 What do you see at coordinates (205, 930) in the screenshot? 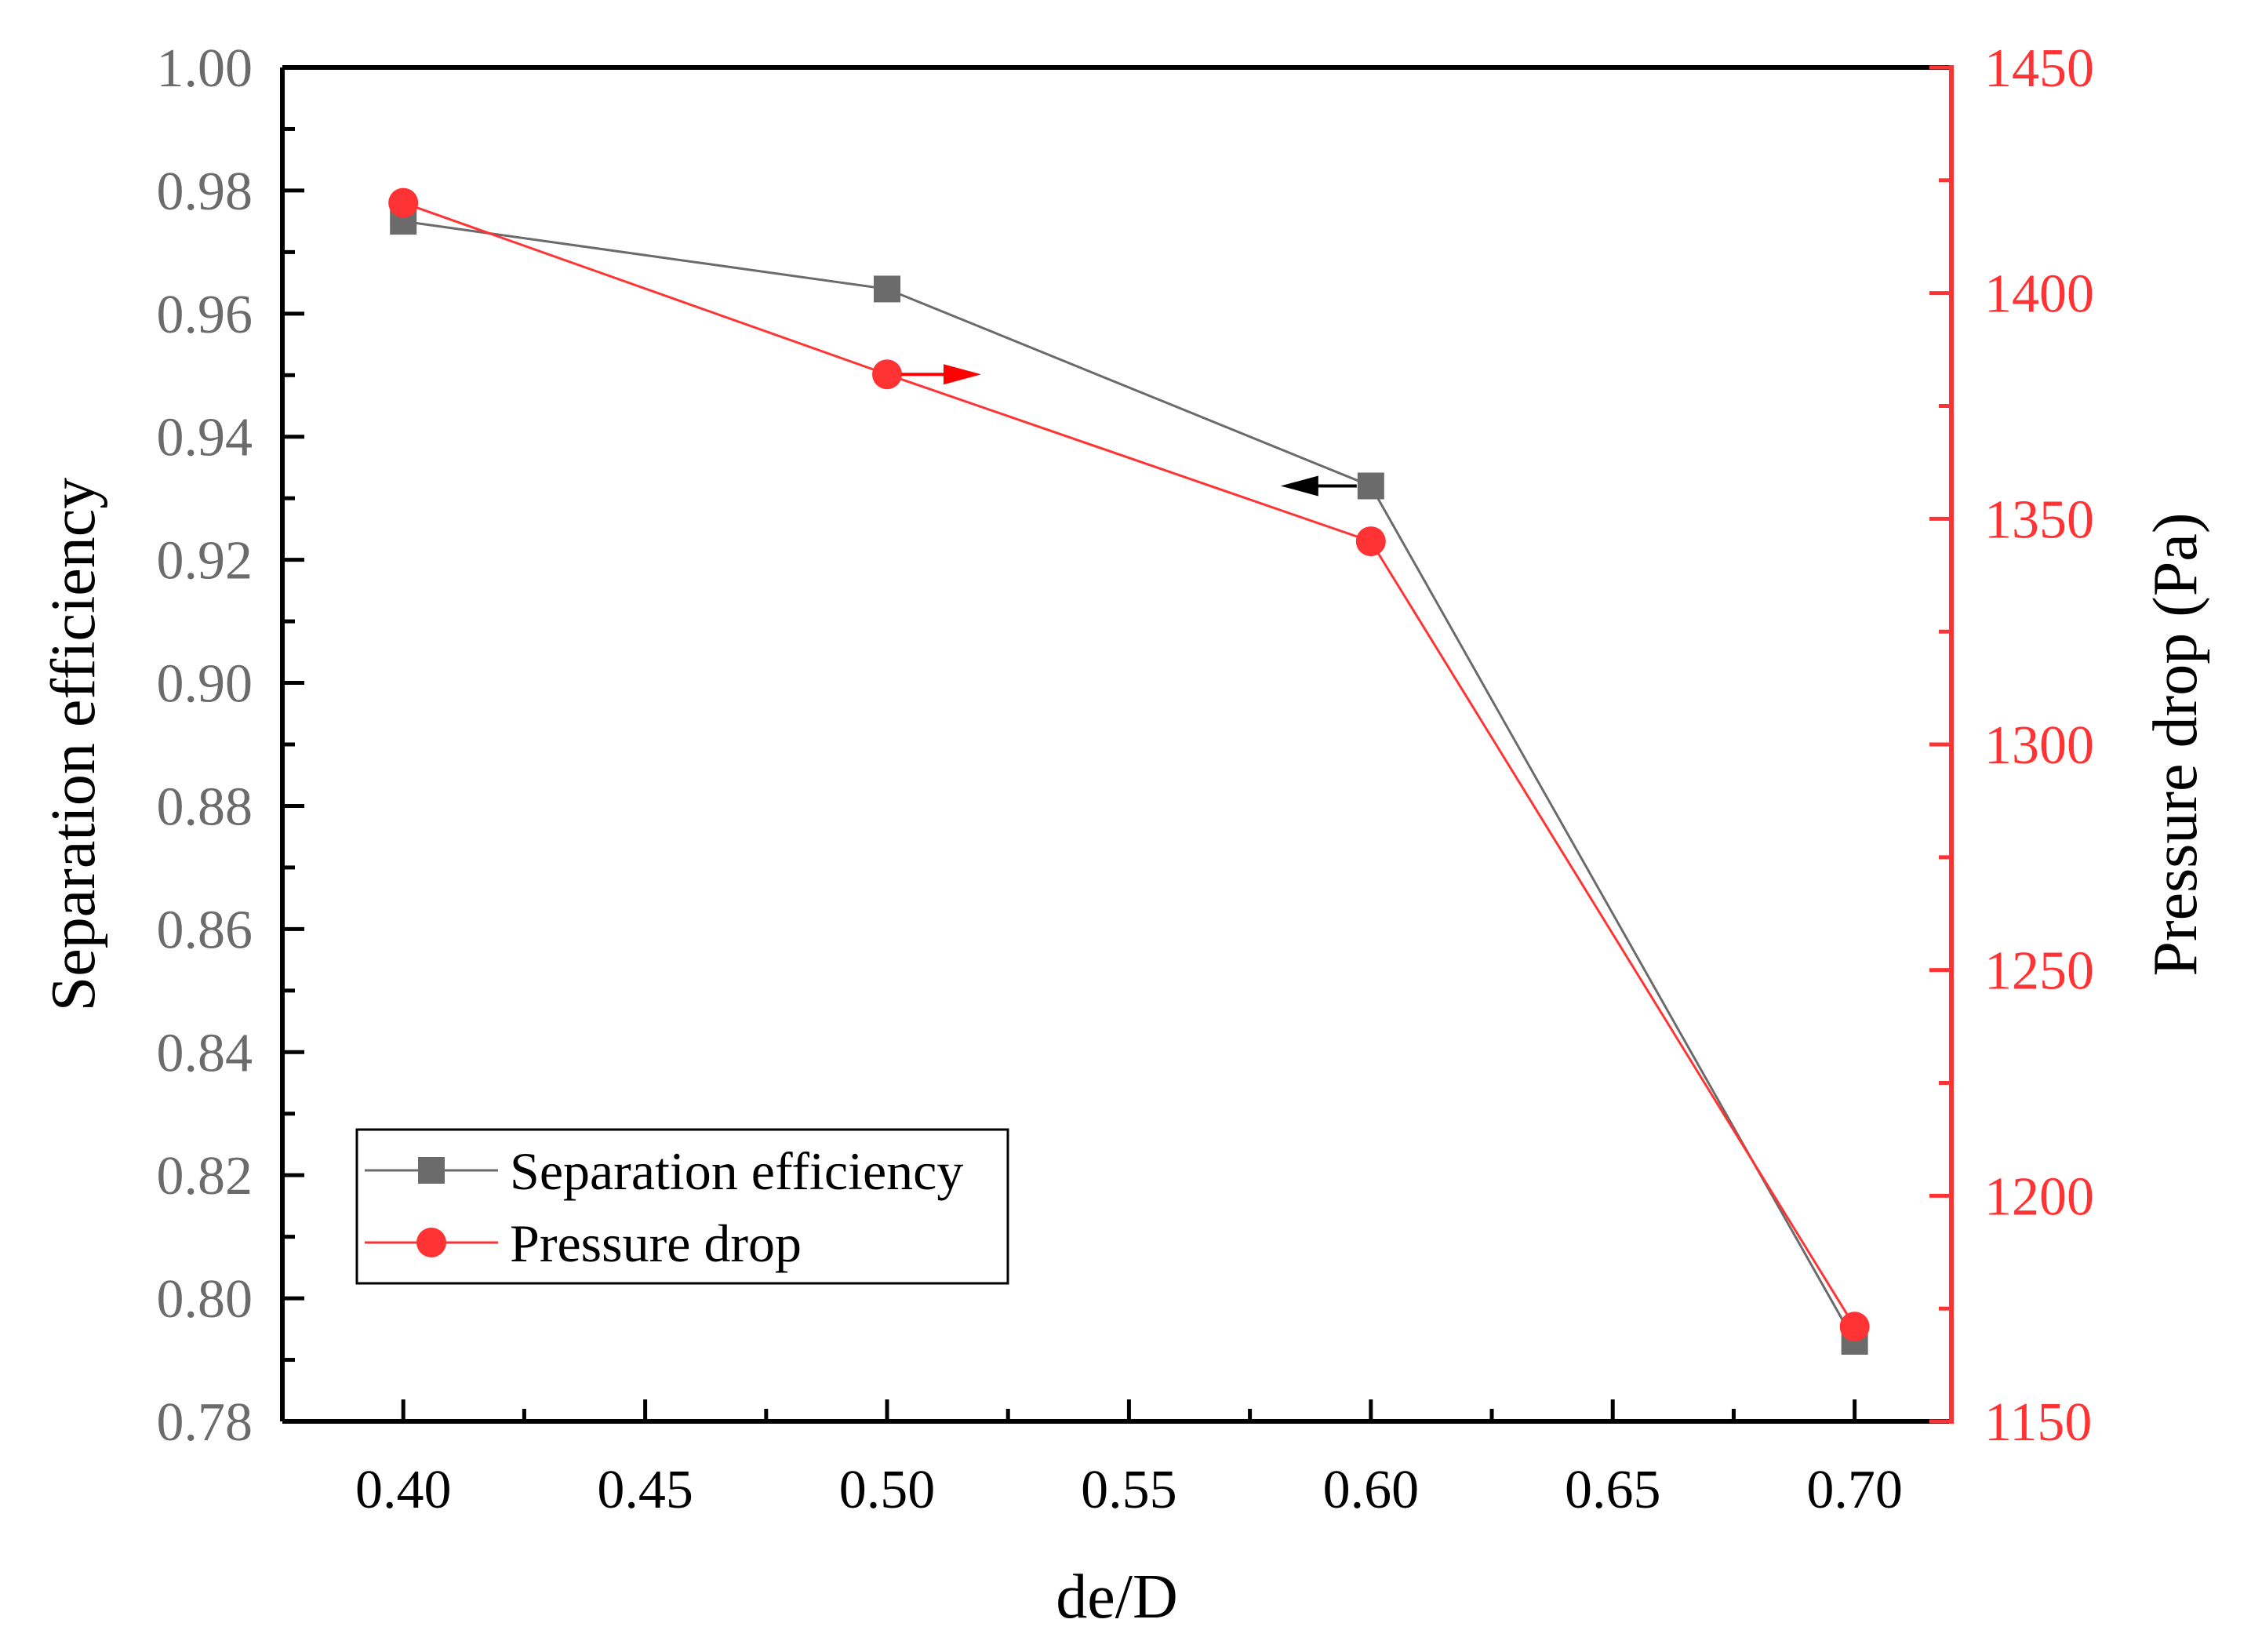
I see `left-tick-label: 0.86` at bounding box center [205, 930].